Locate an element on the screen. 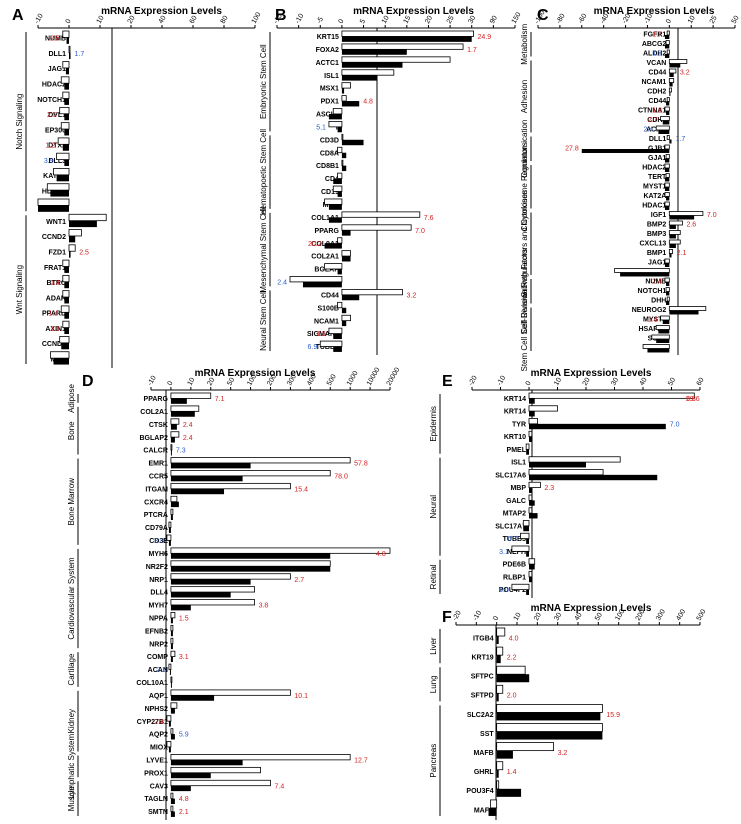 The image size is (741, 824). panel-d-tick-label: 10 is located at coordinates (192, 382).